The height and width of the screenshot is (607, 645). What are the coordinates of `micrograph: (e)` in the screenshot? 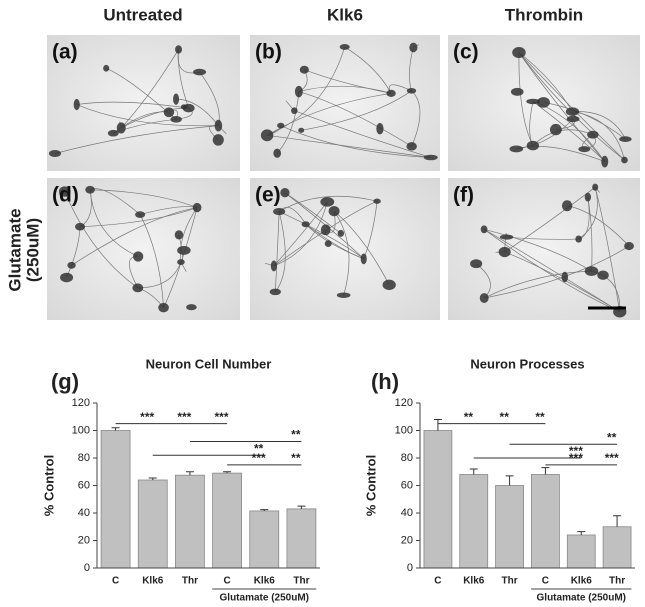 It's located at (345, 249).